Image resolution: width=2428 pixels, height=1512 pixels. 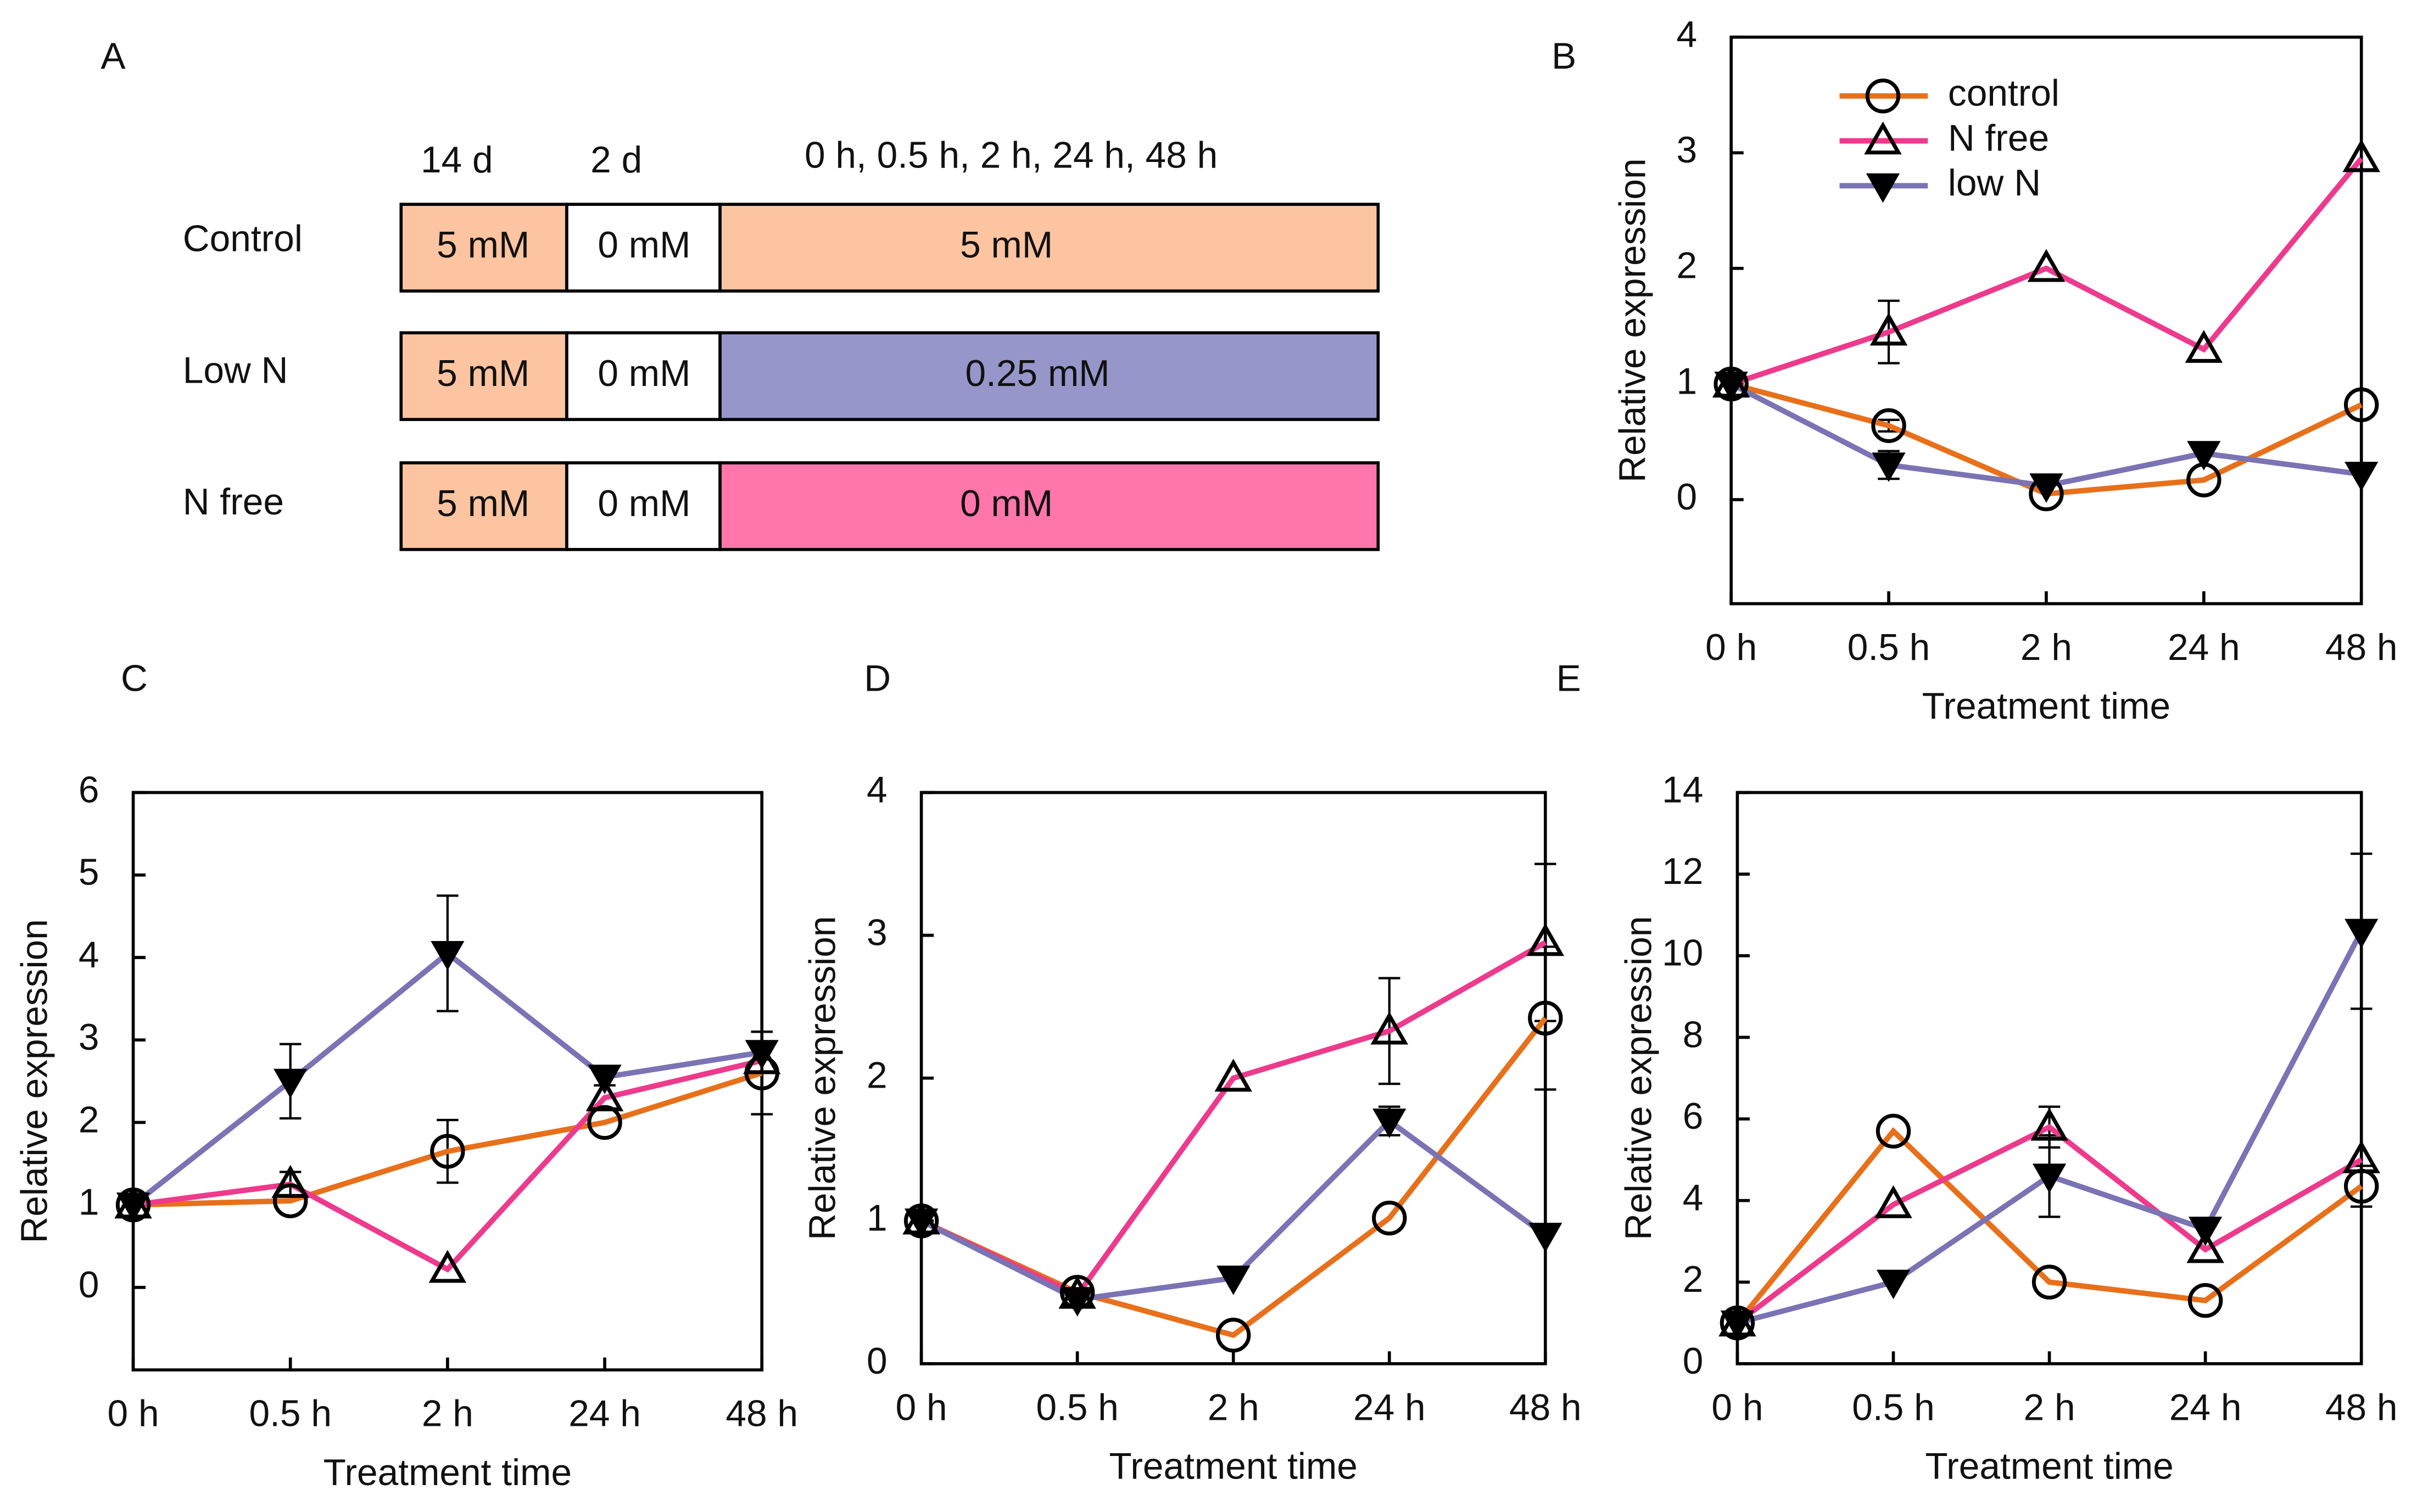 I want to click on y-tick-label: 14, so click(x=1682, y=789).